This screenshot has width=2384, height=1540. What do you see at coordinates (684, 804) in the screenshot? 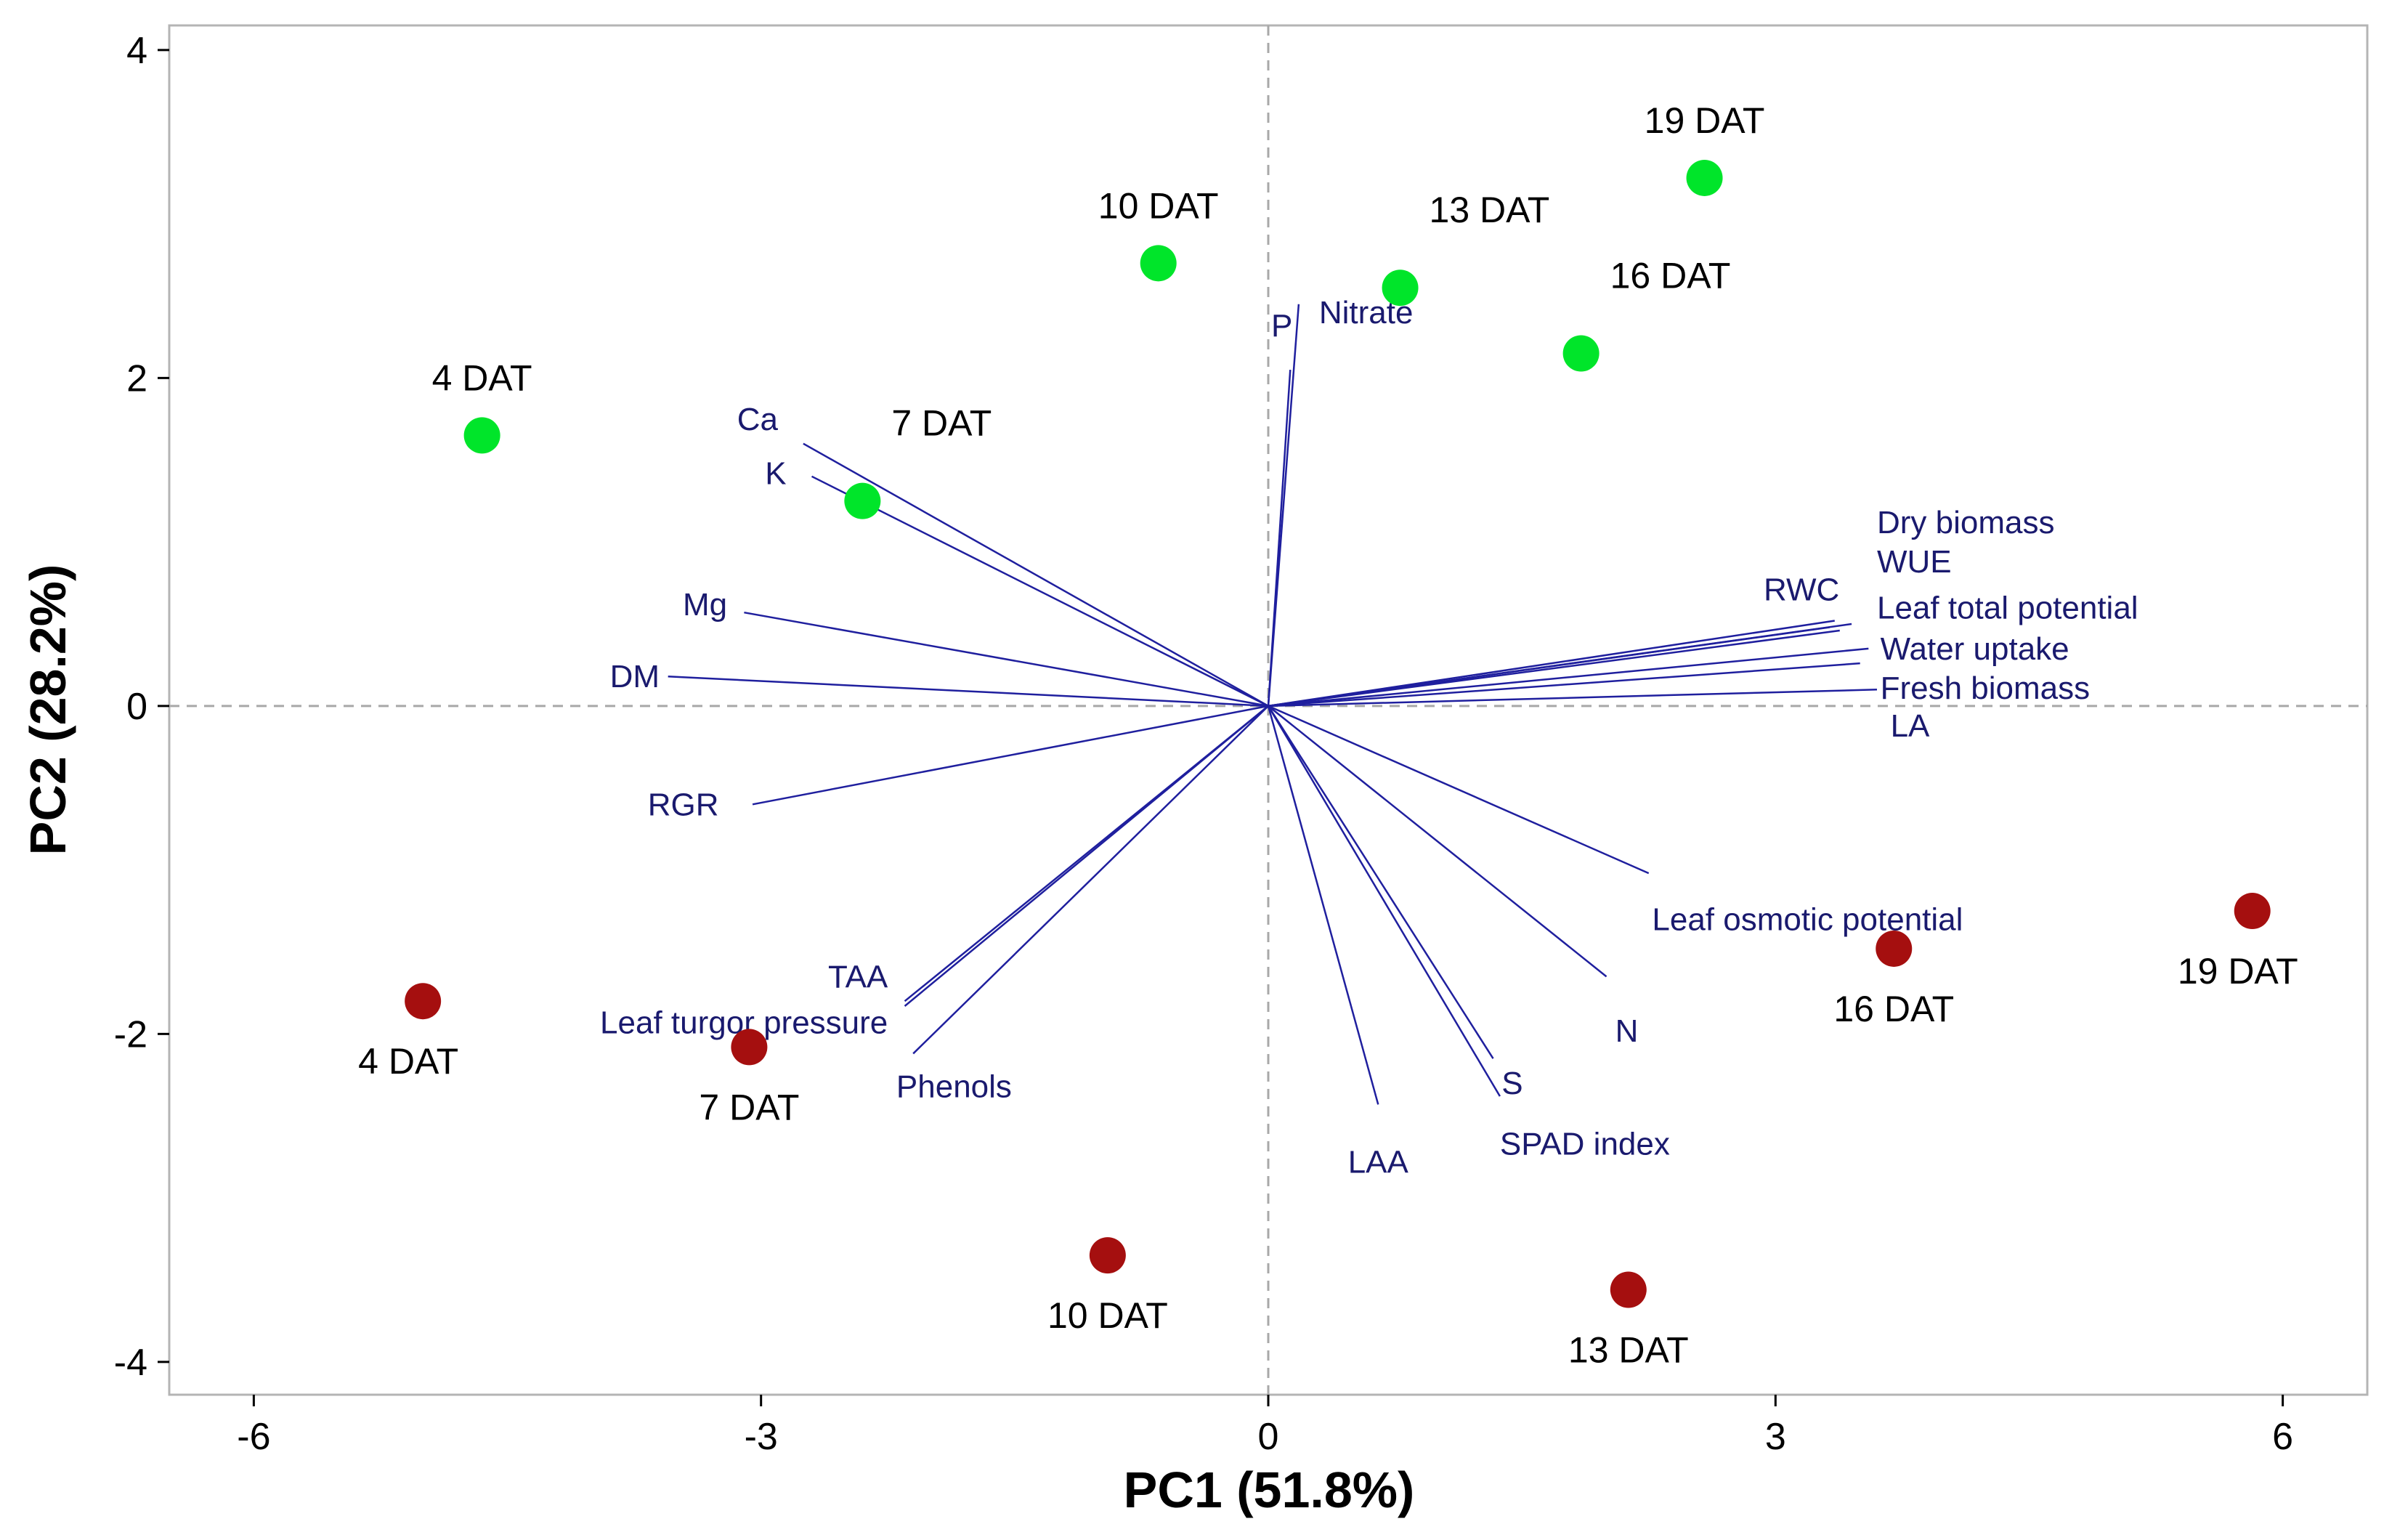
I see `vector-label: RGR` at bounding box center [684, 804].